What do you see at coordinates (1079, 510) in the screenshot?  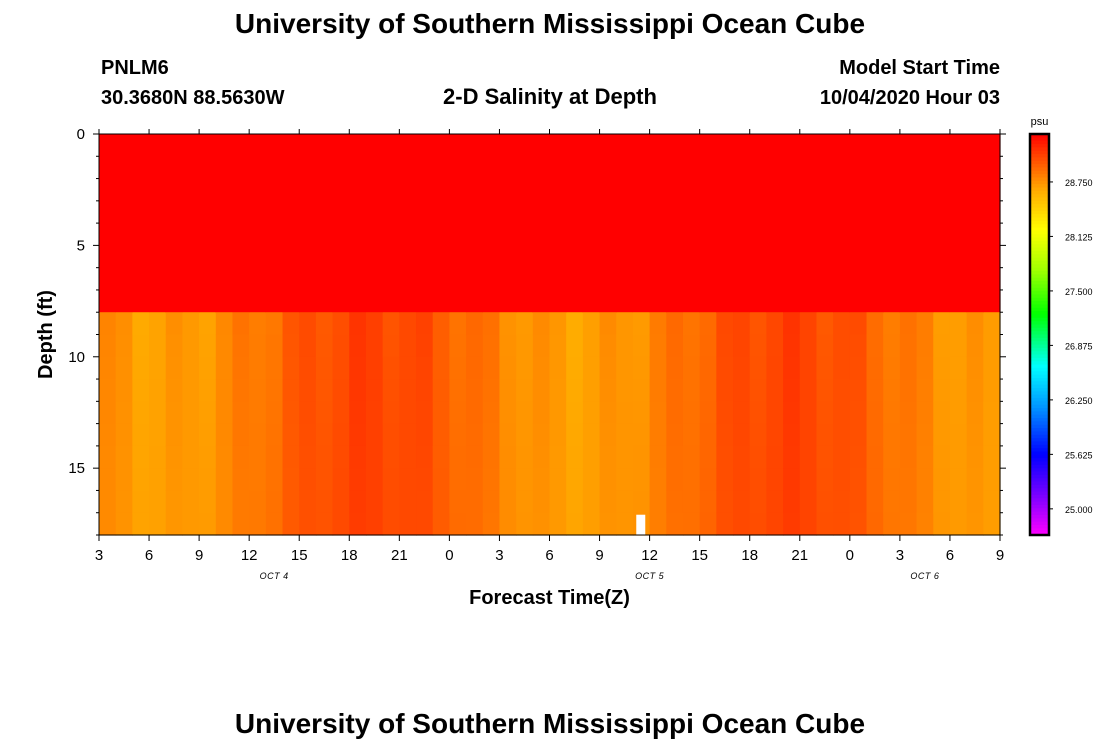 I see `colorbar-tick-label: 25.000` at bounding box center [1079, 510].